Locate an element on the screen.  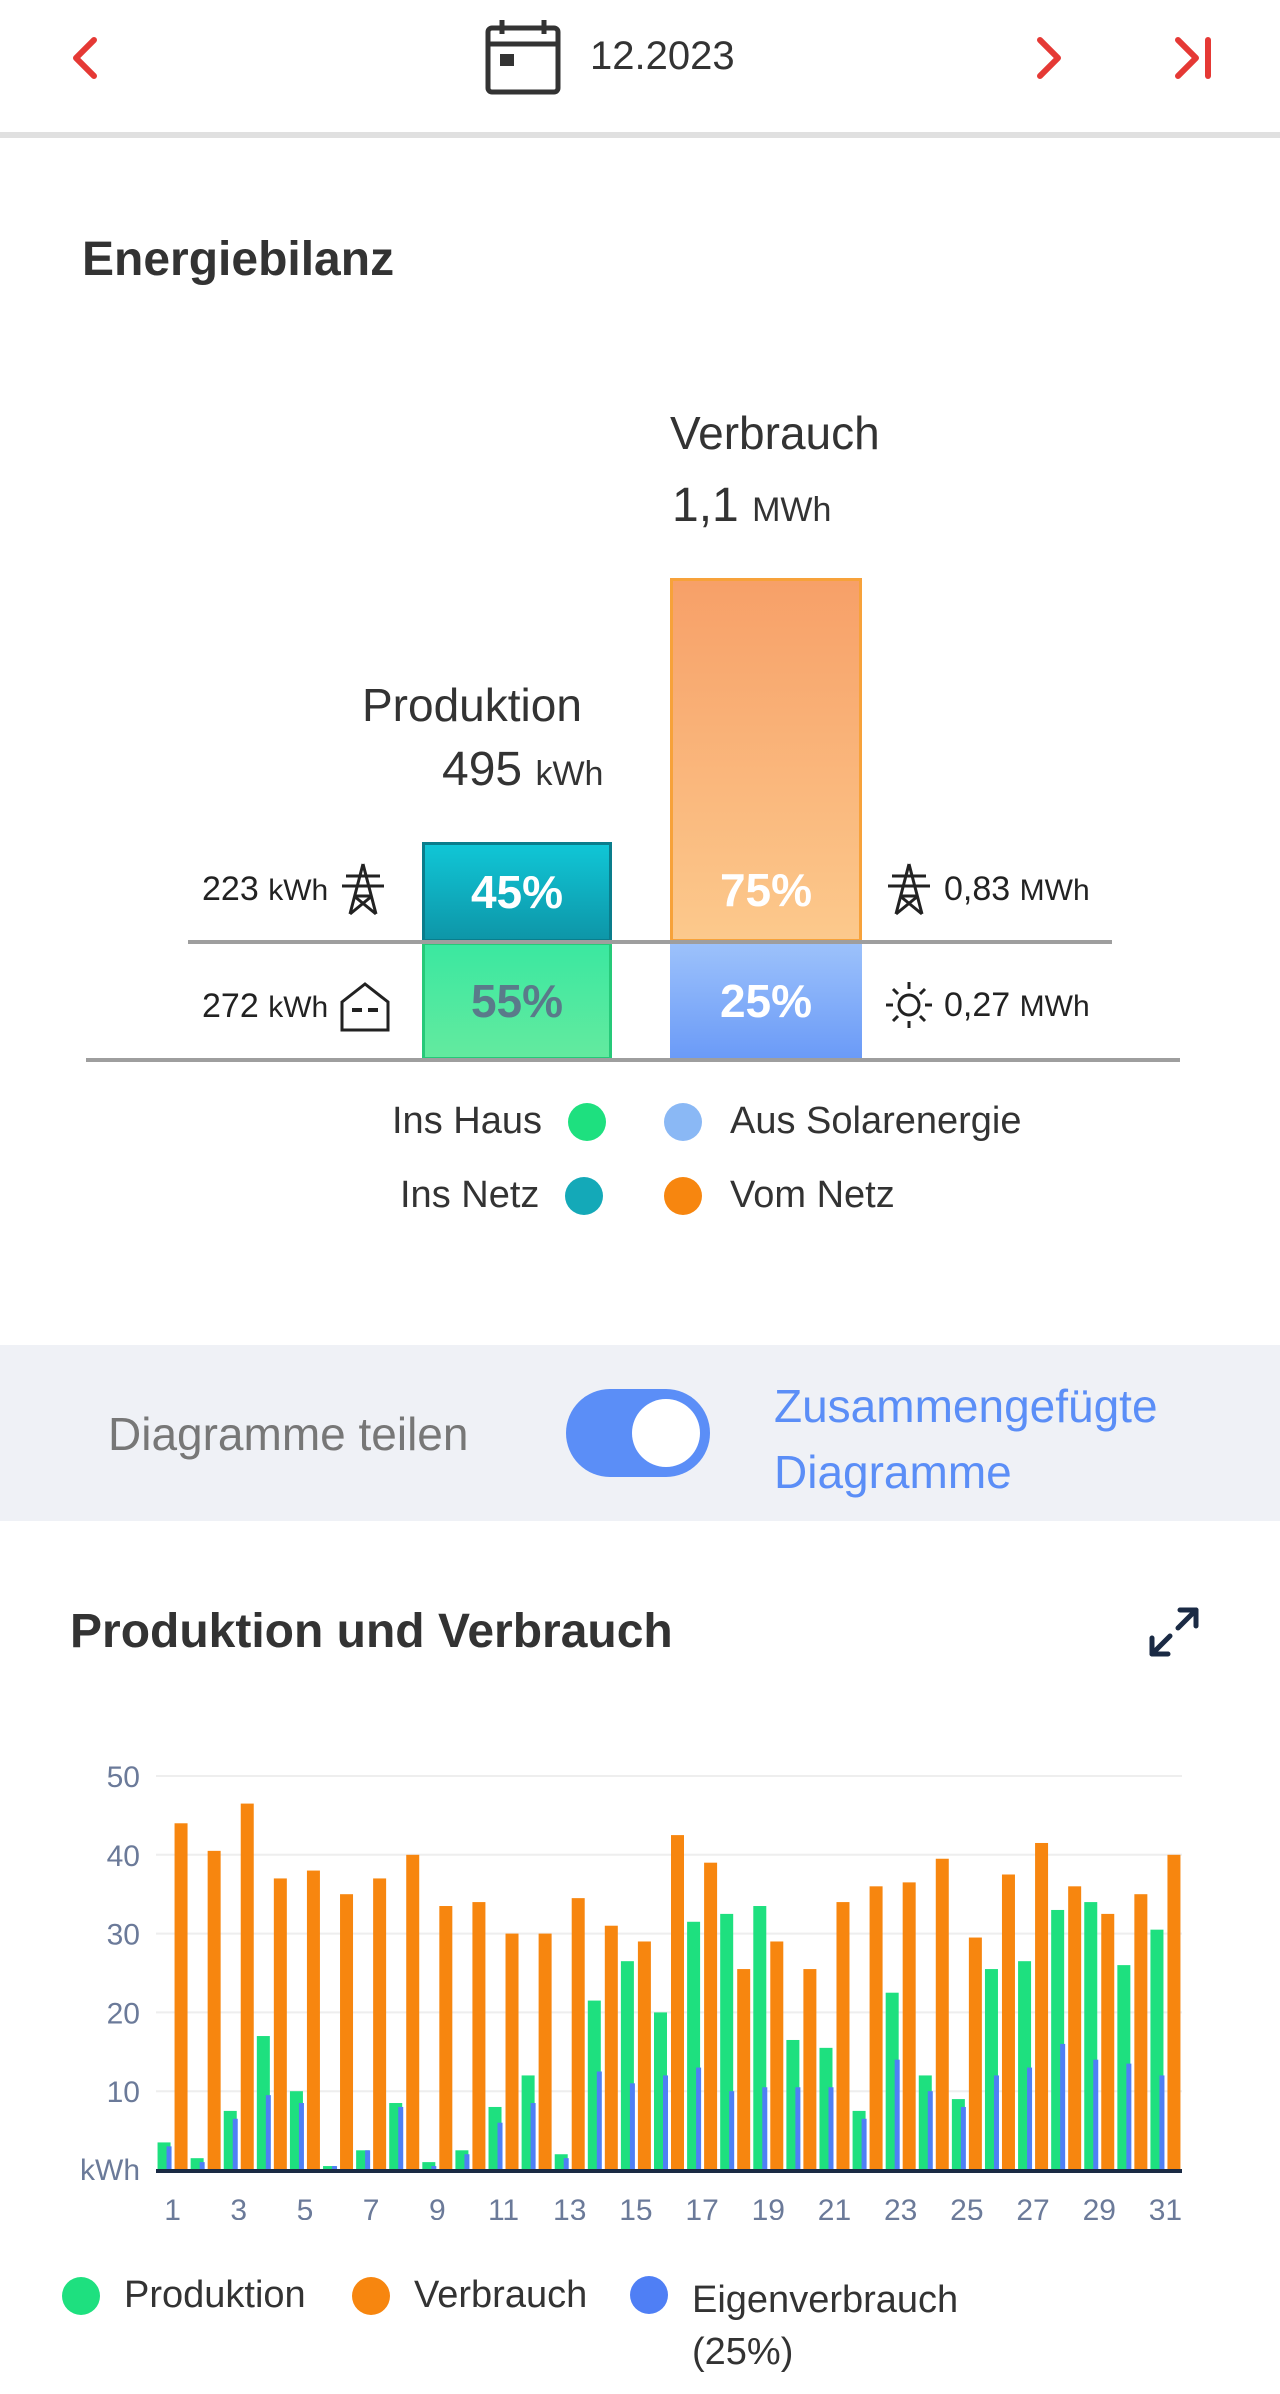
split-charts-label: Diagramme teilen is located at coordinates (288, 1434).